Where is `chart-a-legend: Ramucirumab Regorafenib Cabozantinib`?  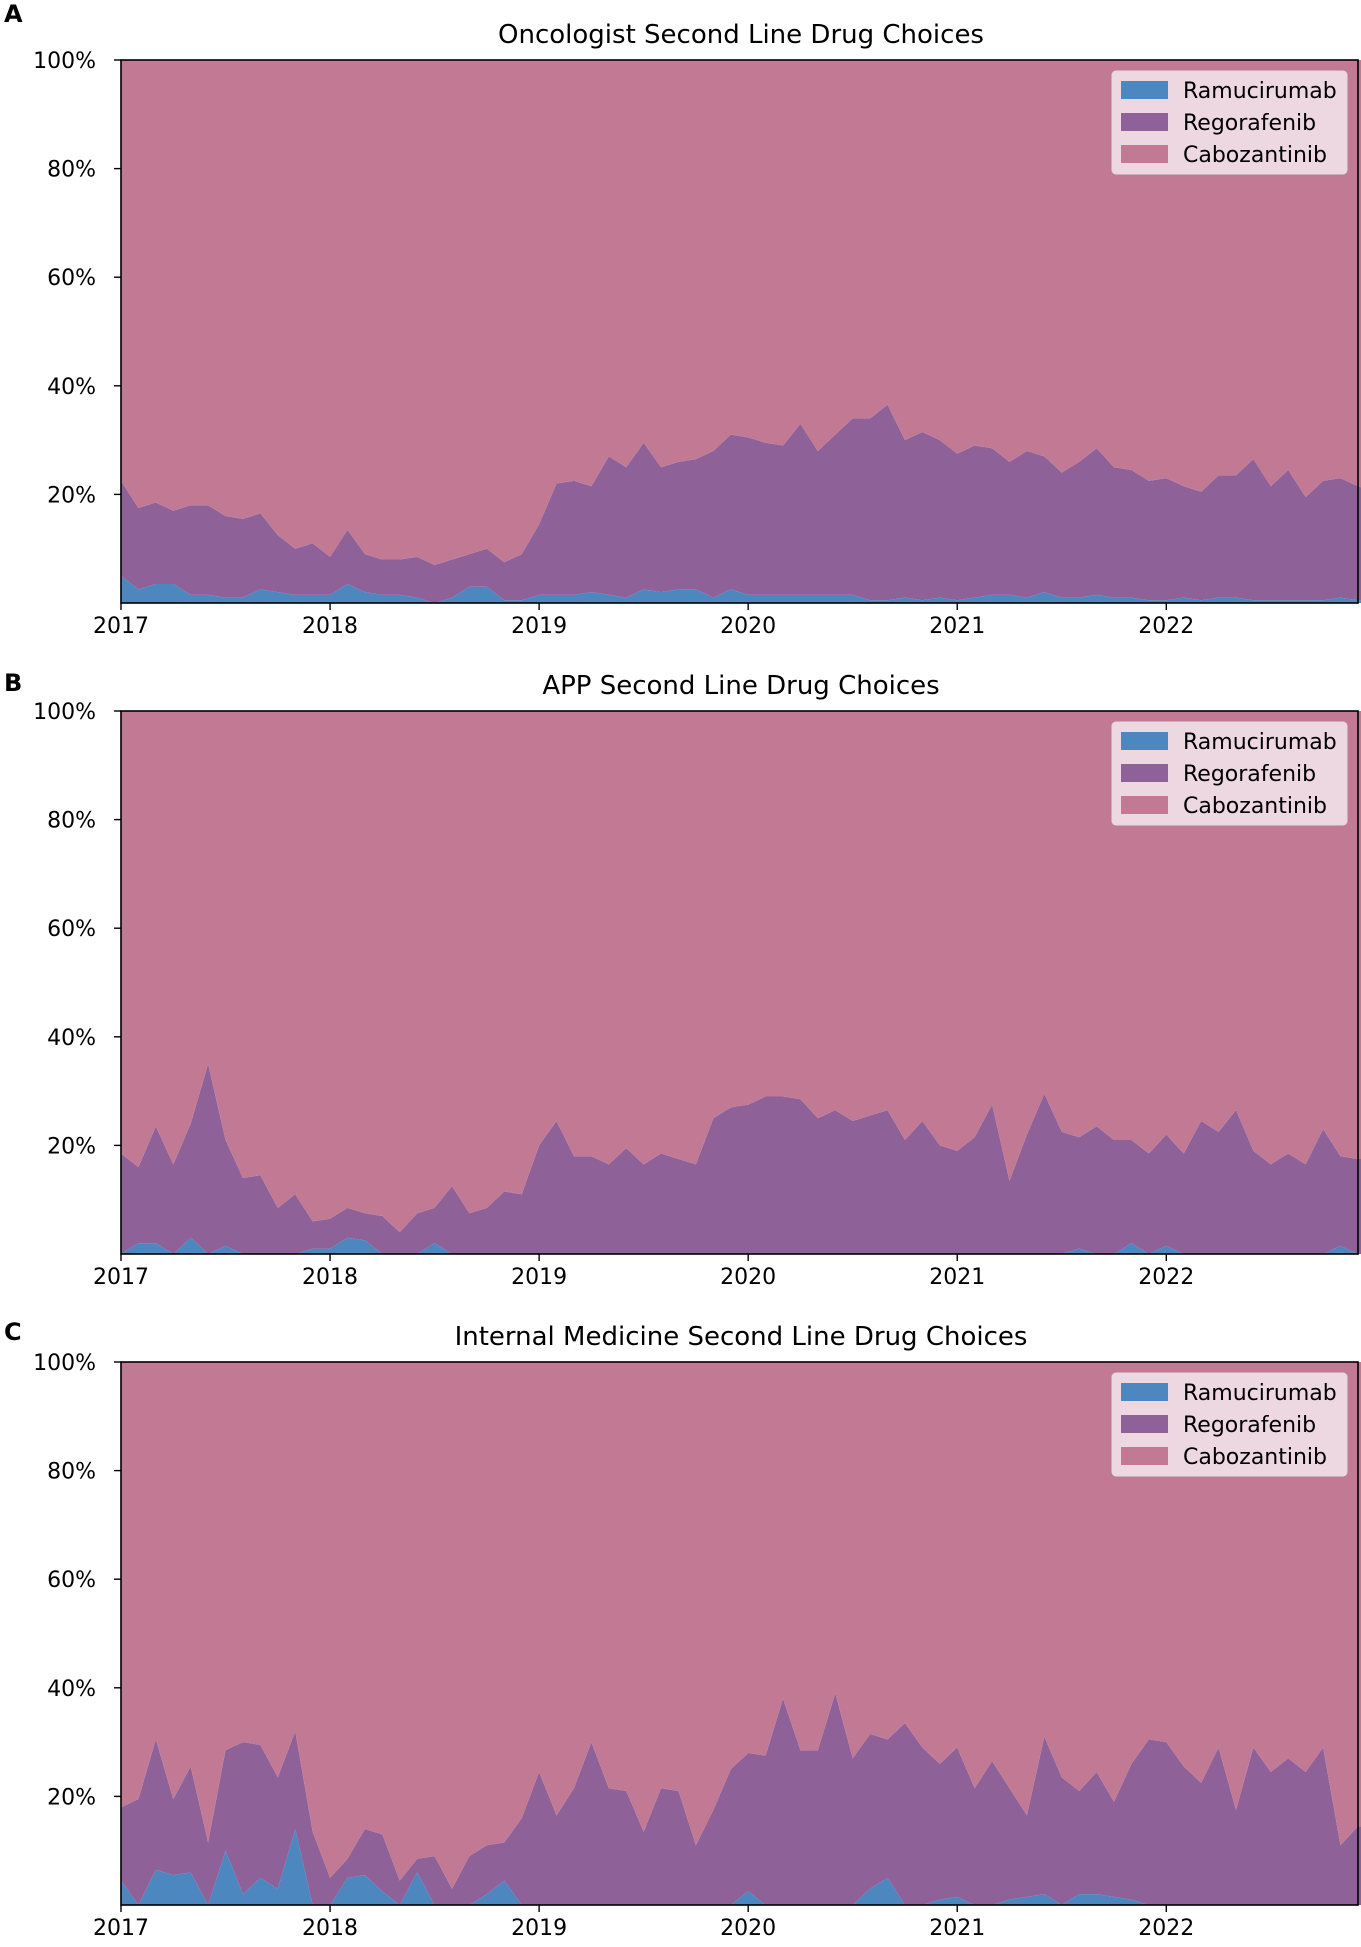 chart-a-legend: Ramucirumab Regorafenib Cabozantinib is located at coordinates (1229, 122).